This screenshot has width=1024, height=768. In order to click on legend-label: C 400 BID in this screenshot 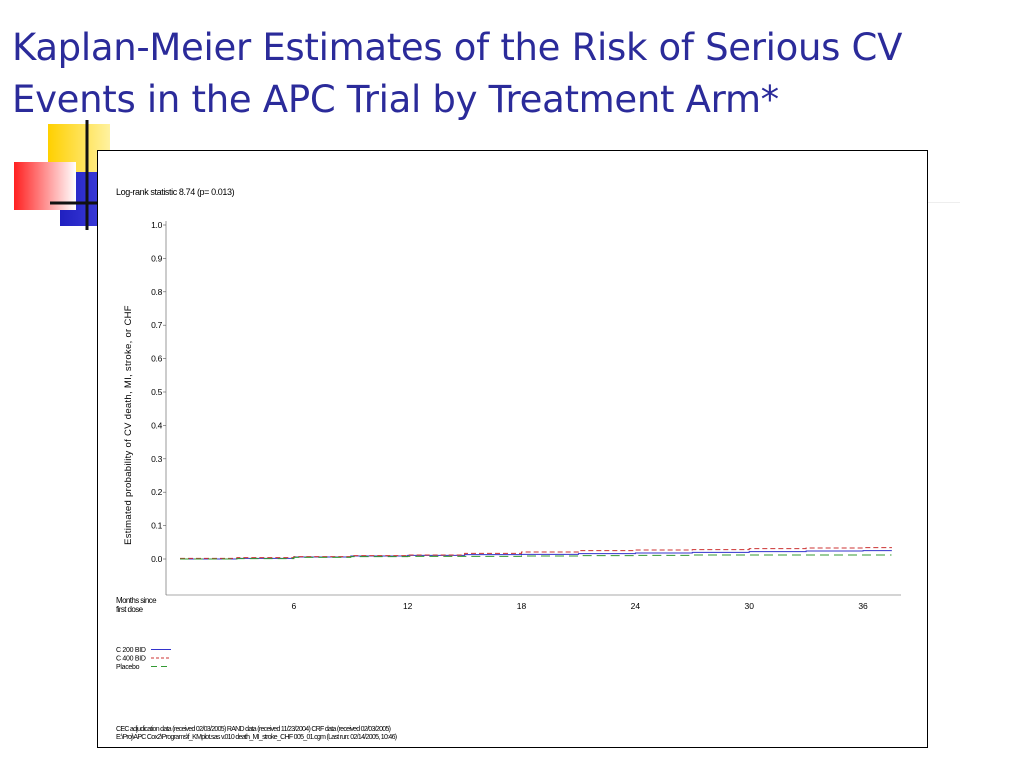, I will do `click(131, 659)`.